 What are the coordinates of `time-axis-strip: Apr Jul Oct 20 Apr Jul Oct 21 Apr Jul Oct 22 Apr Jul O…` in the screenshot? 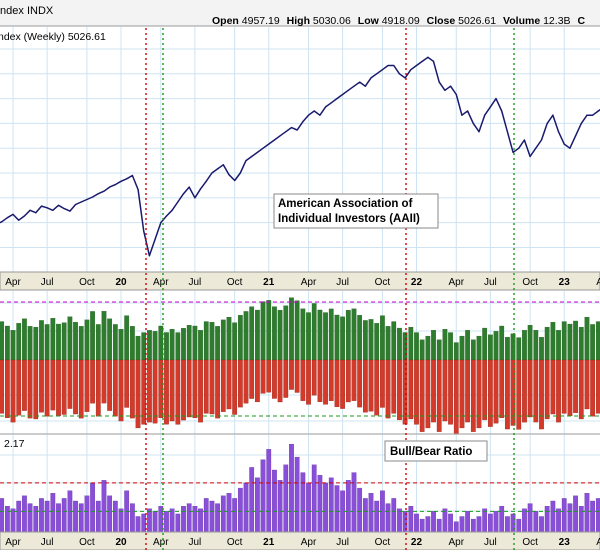 It's located at (300, 281).